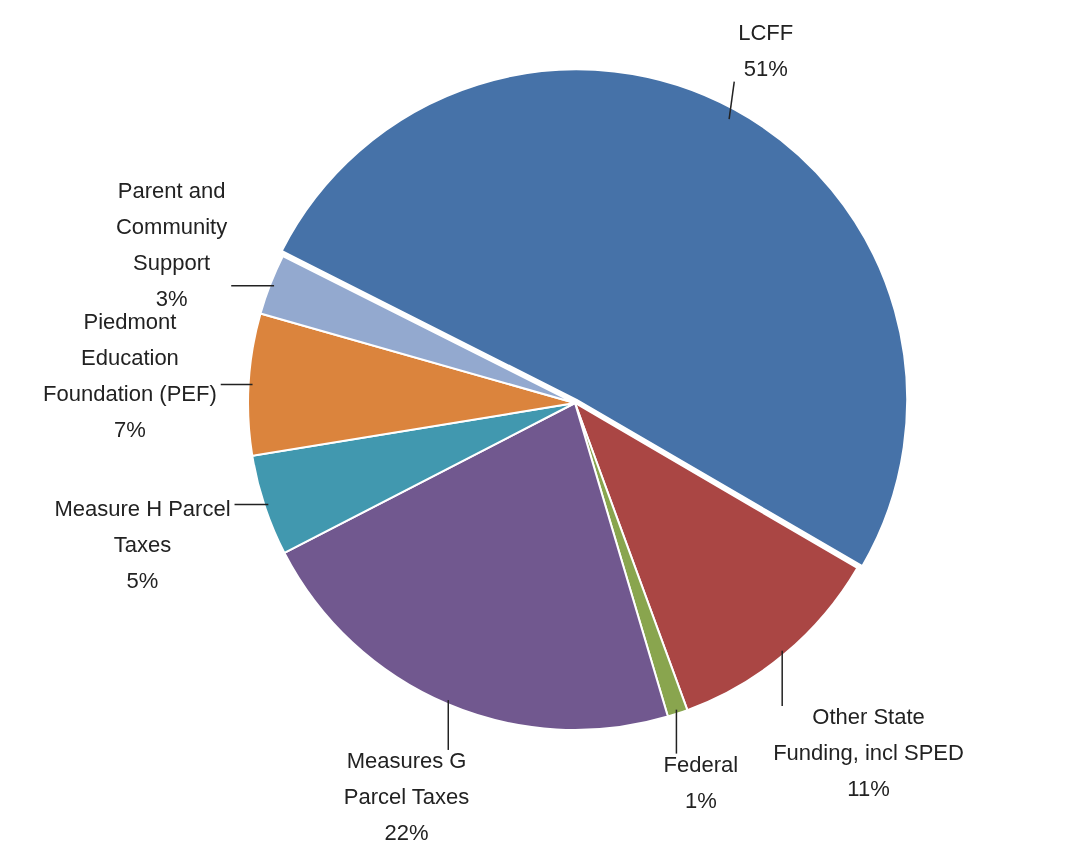  I want to click on data-label: 1%, so click(700, 800).